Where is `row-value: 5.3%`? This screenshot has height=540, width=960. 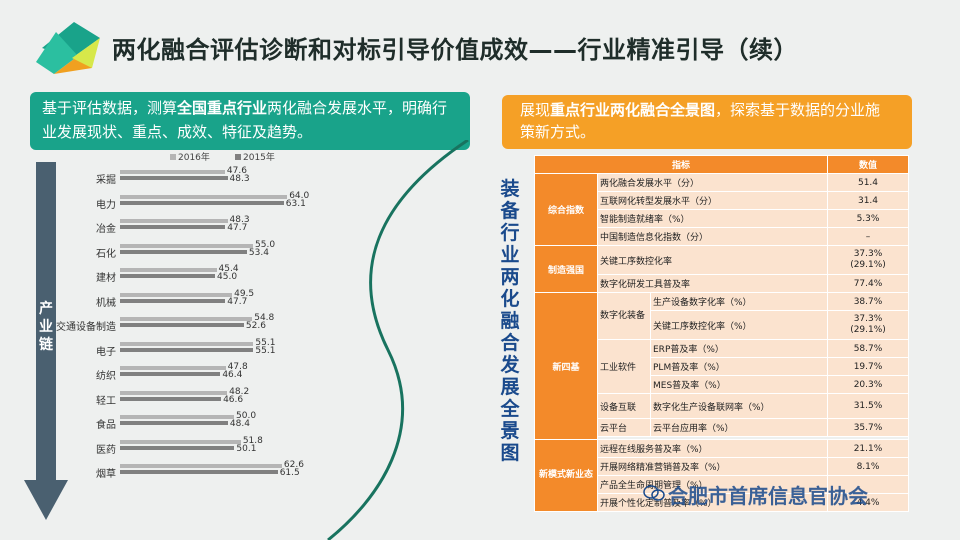
row-value: 5.3% is located at coordinates (868, 218).